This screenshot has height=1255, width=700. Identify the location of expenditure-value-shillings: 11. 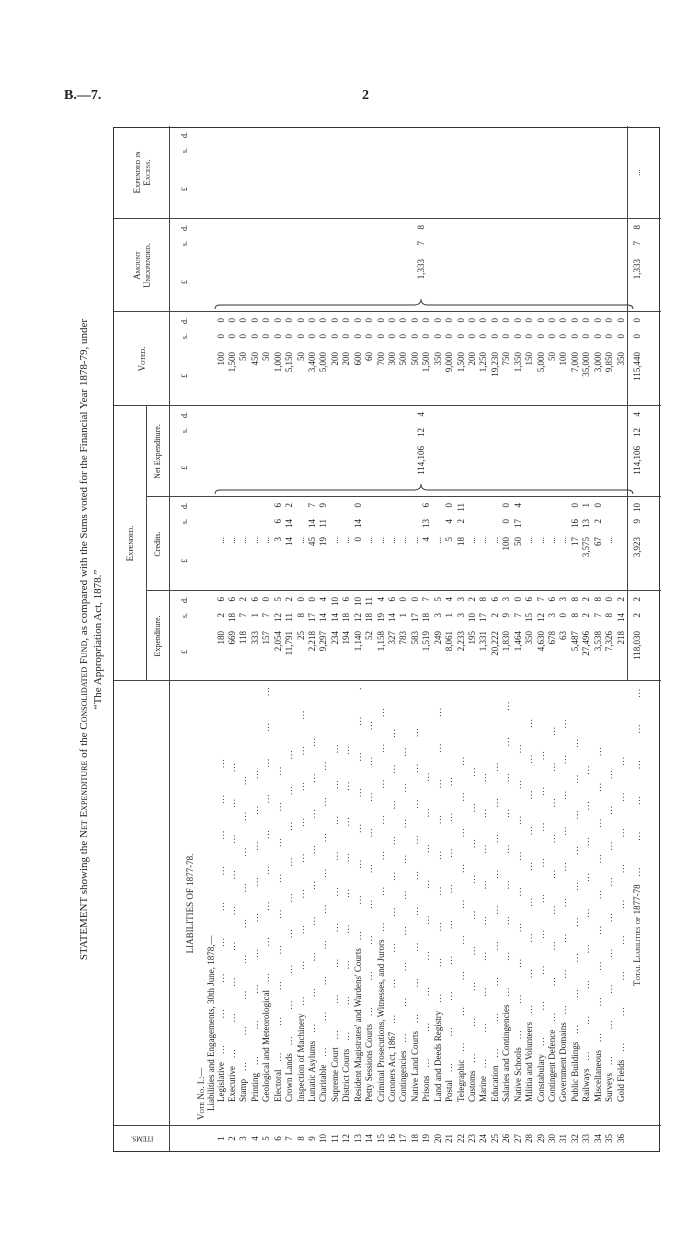
(289, 617).